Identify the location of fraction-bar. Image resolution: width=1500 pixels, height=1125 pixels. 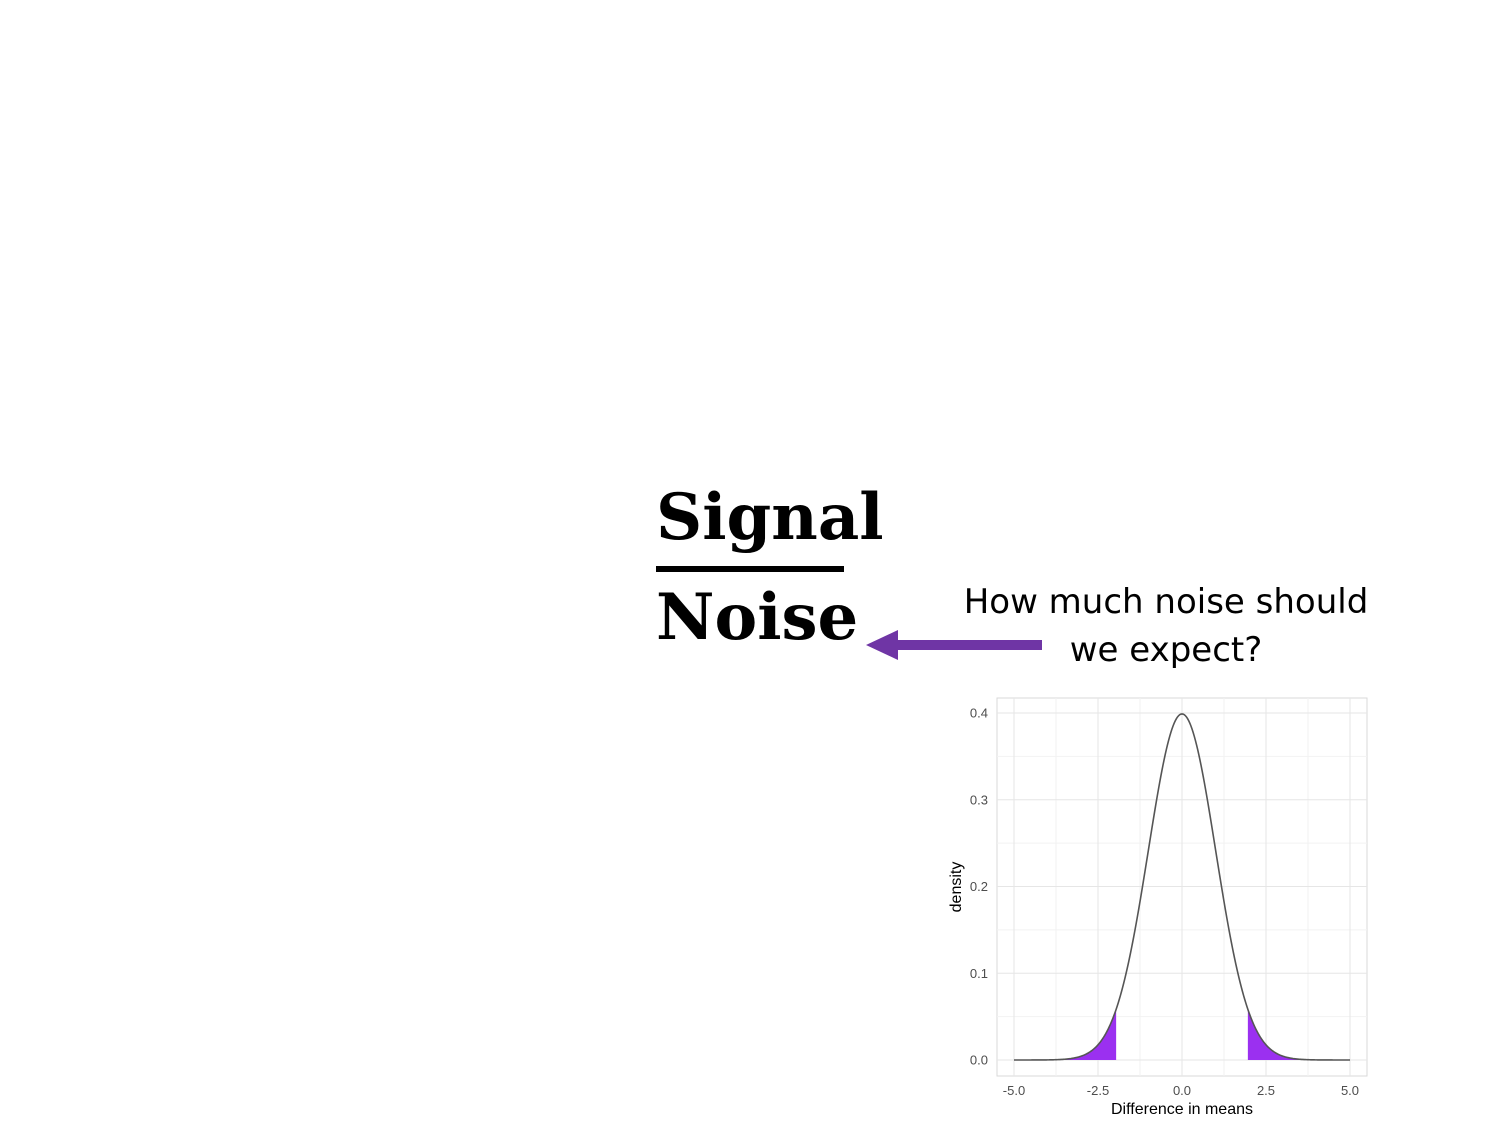
(750, 569).